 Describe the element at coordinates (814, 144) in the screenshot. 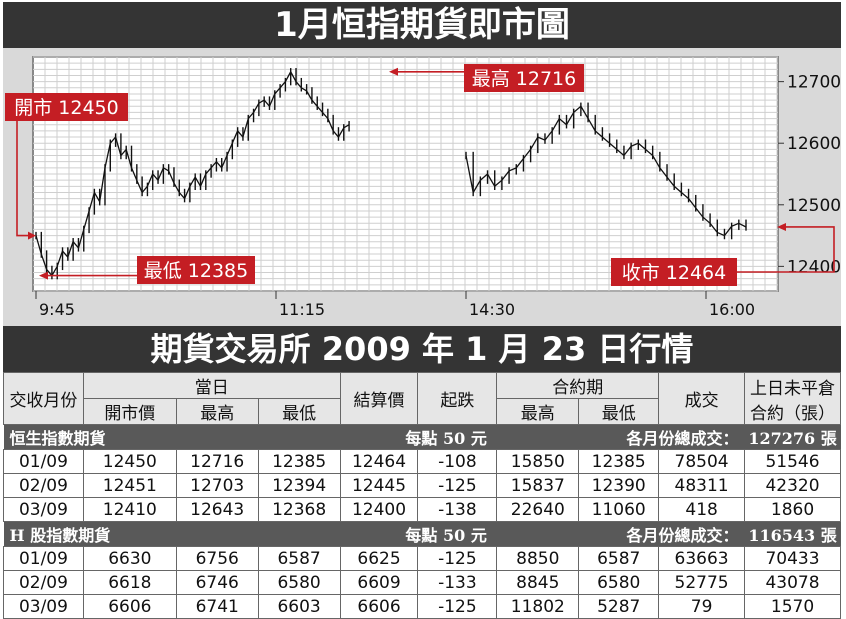

I see `y-tick-label: 12600` at that location.